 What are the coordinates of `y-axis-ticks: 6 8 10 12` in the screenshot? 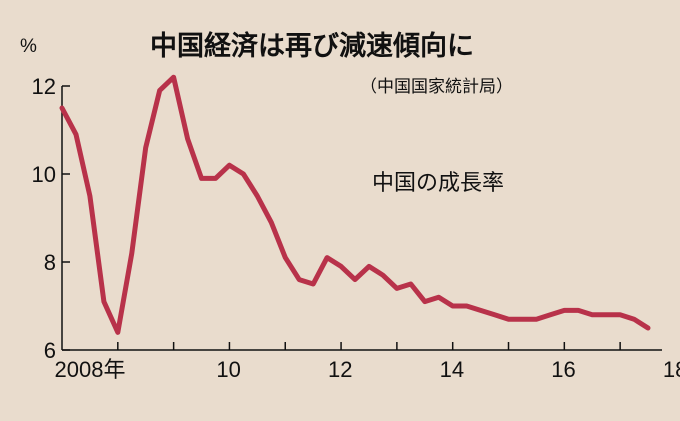 It's located at (51, 218).